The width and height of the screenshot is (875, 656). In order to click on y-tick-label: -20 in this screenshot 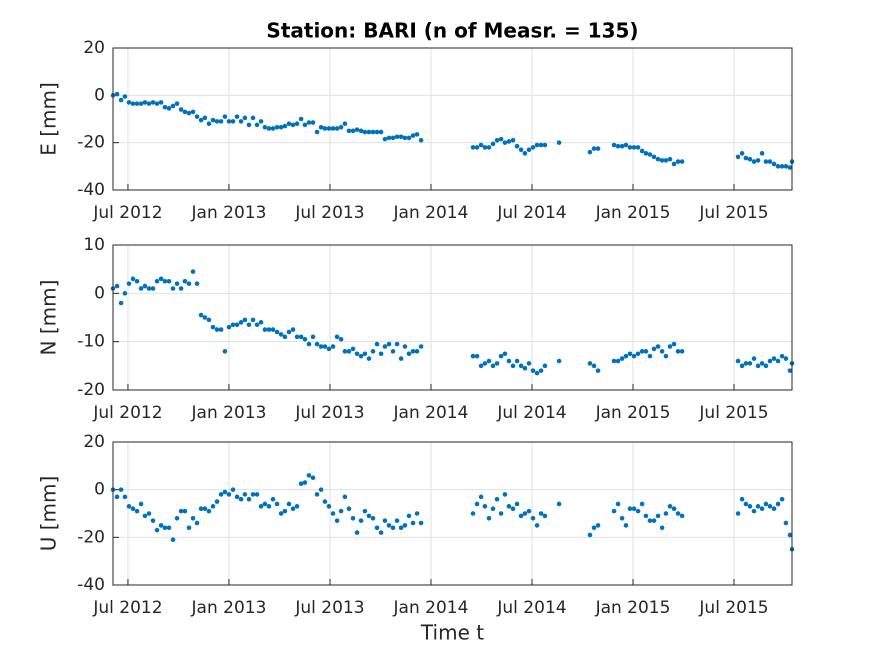, I will do `click(91, 390)`.